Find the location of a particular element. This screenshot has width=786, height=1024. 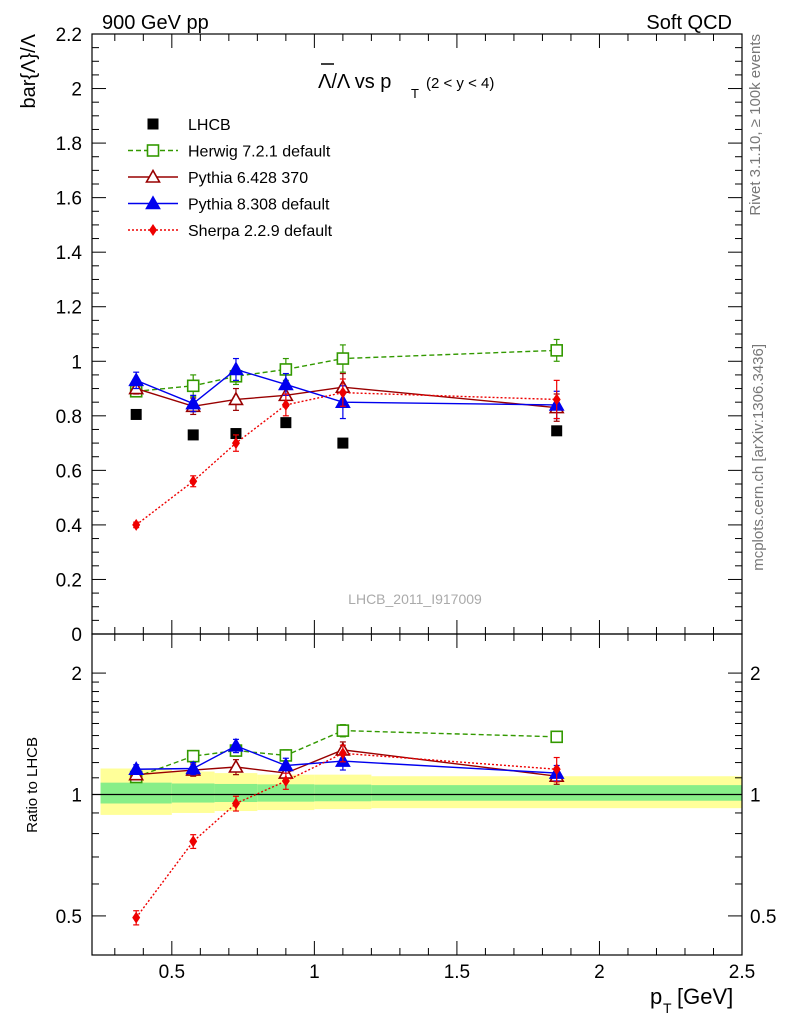

series-sherpa-2-2-9-default is located at coordinates (346, 835).